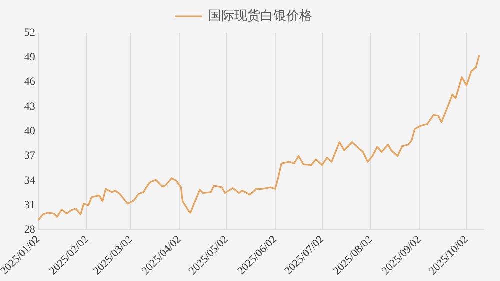  Describe the element at coordinates (30, 156) in the screenshot. I see `y-tick-label: 37` at that location.